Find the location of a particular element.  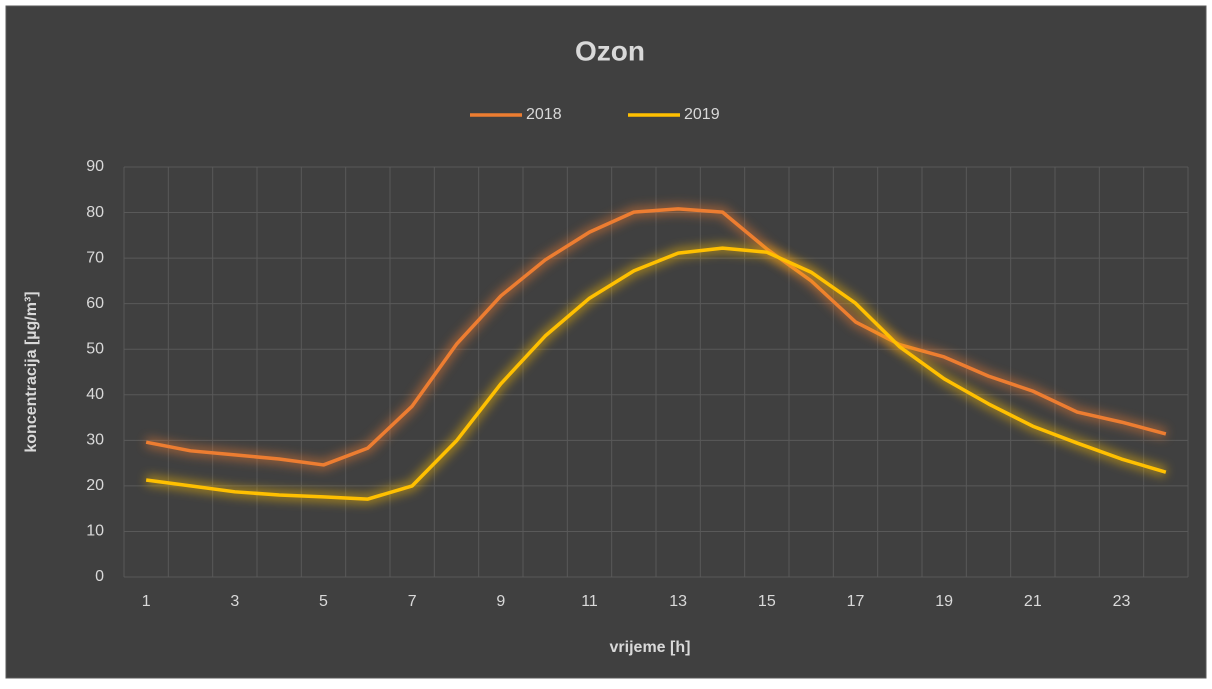

y-axis-label: koncentracija [µg/m³] is located at coordinates (31, 371).